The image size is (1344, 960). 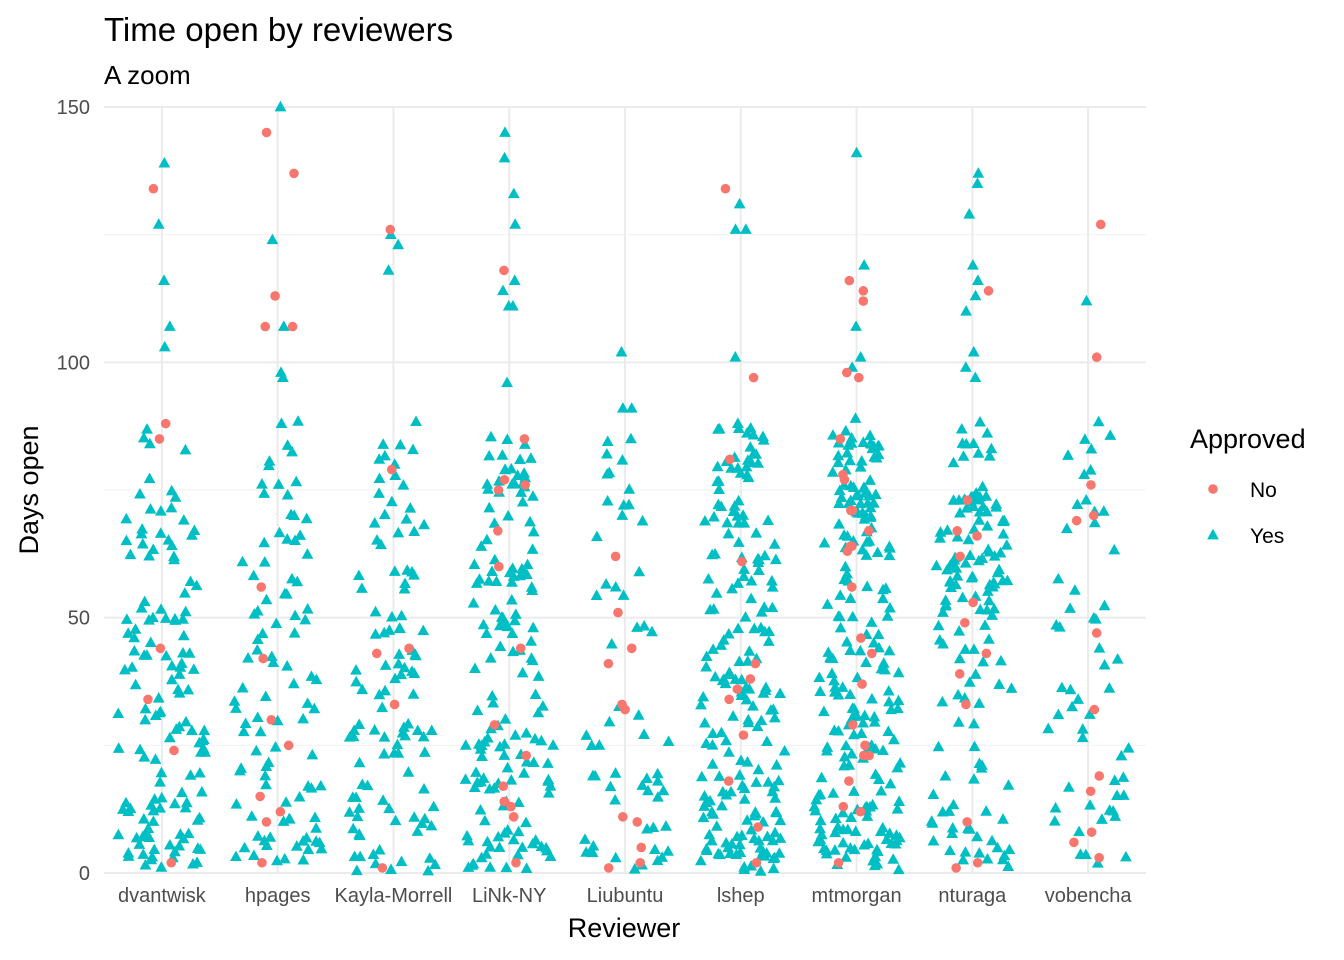 I want to click on x-tick-label: vobencha, so click(x=1089, y=896).